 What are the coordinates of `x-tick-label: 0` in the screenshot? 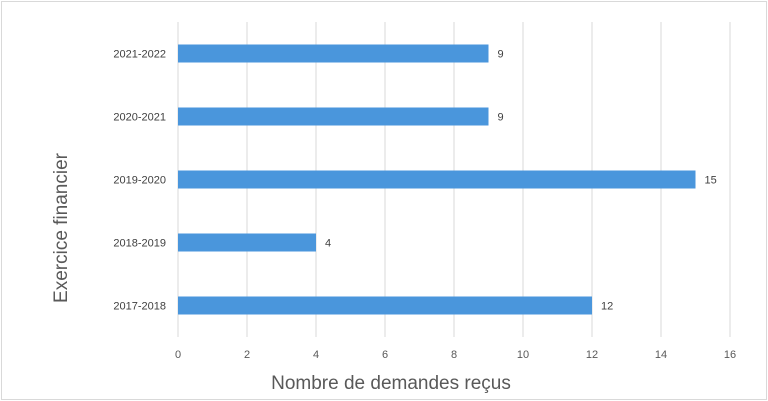 It's located at (178, 355).